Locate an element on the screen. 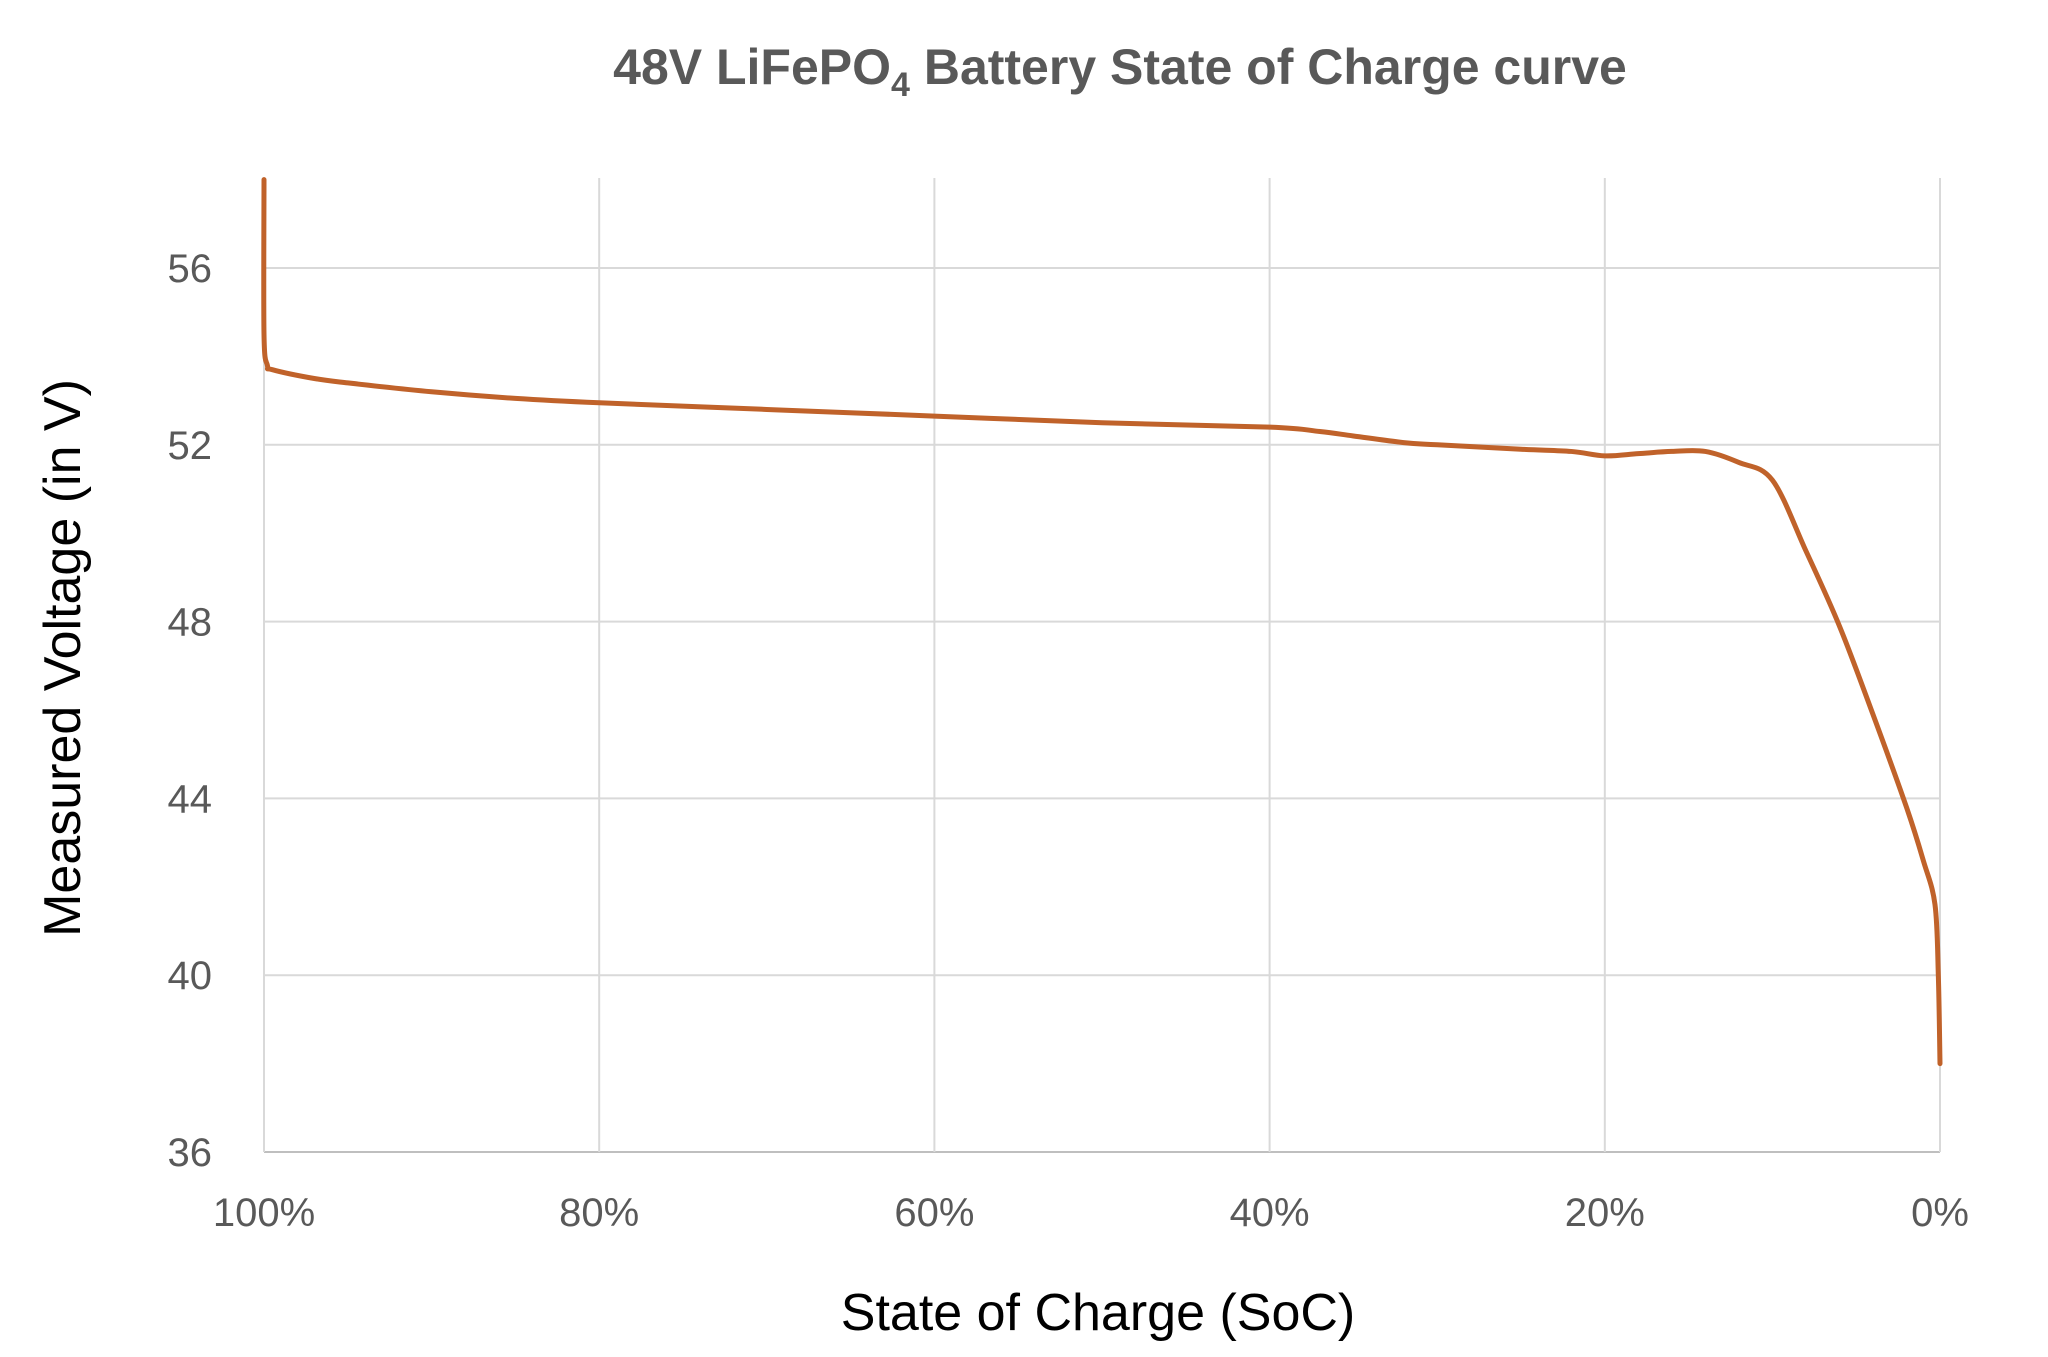 Image resolution: width=2048 pixels, height=1357 pixels. x-tick-label: 0% is located at coordinates (1940, 1213).